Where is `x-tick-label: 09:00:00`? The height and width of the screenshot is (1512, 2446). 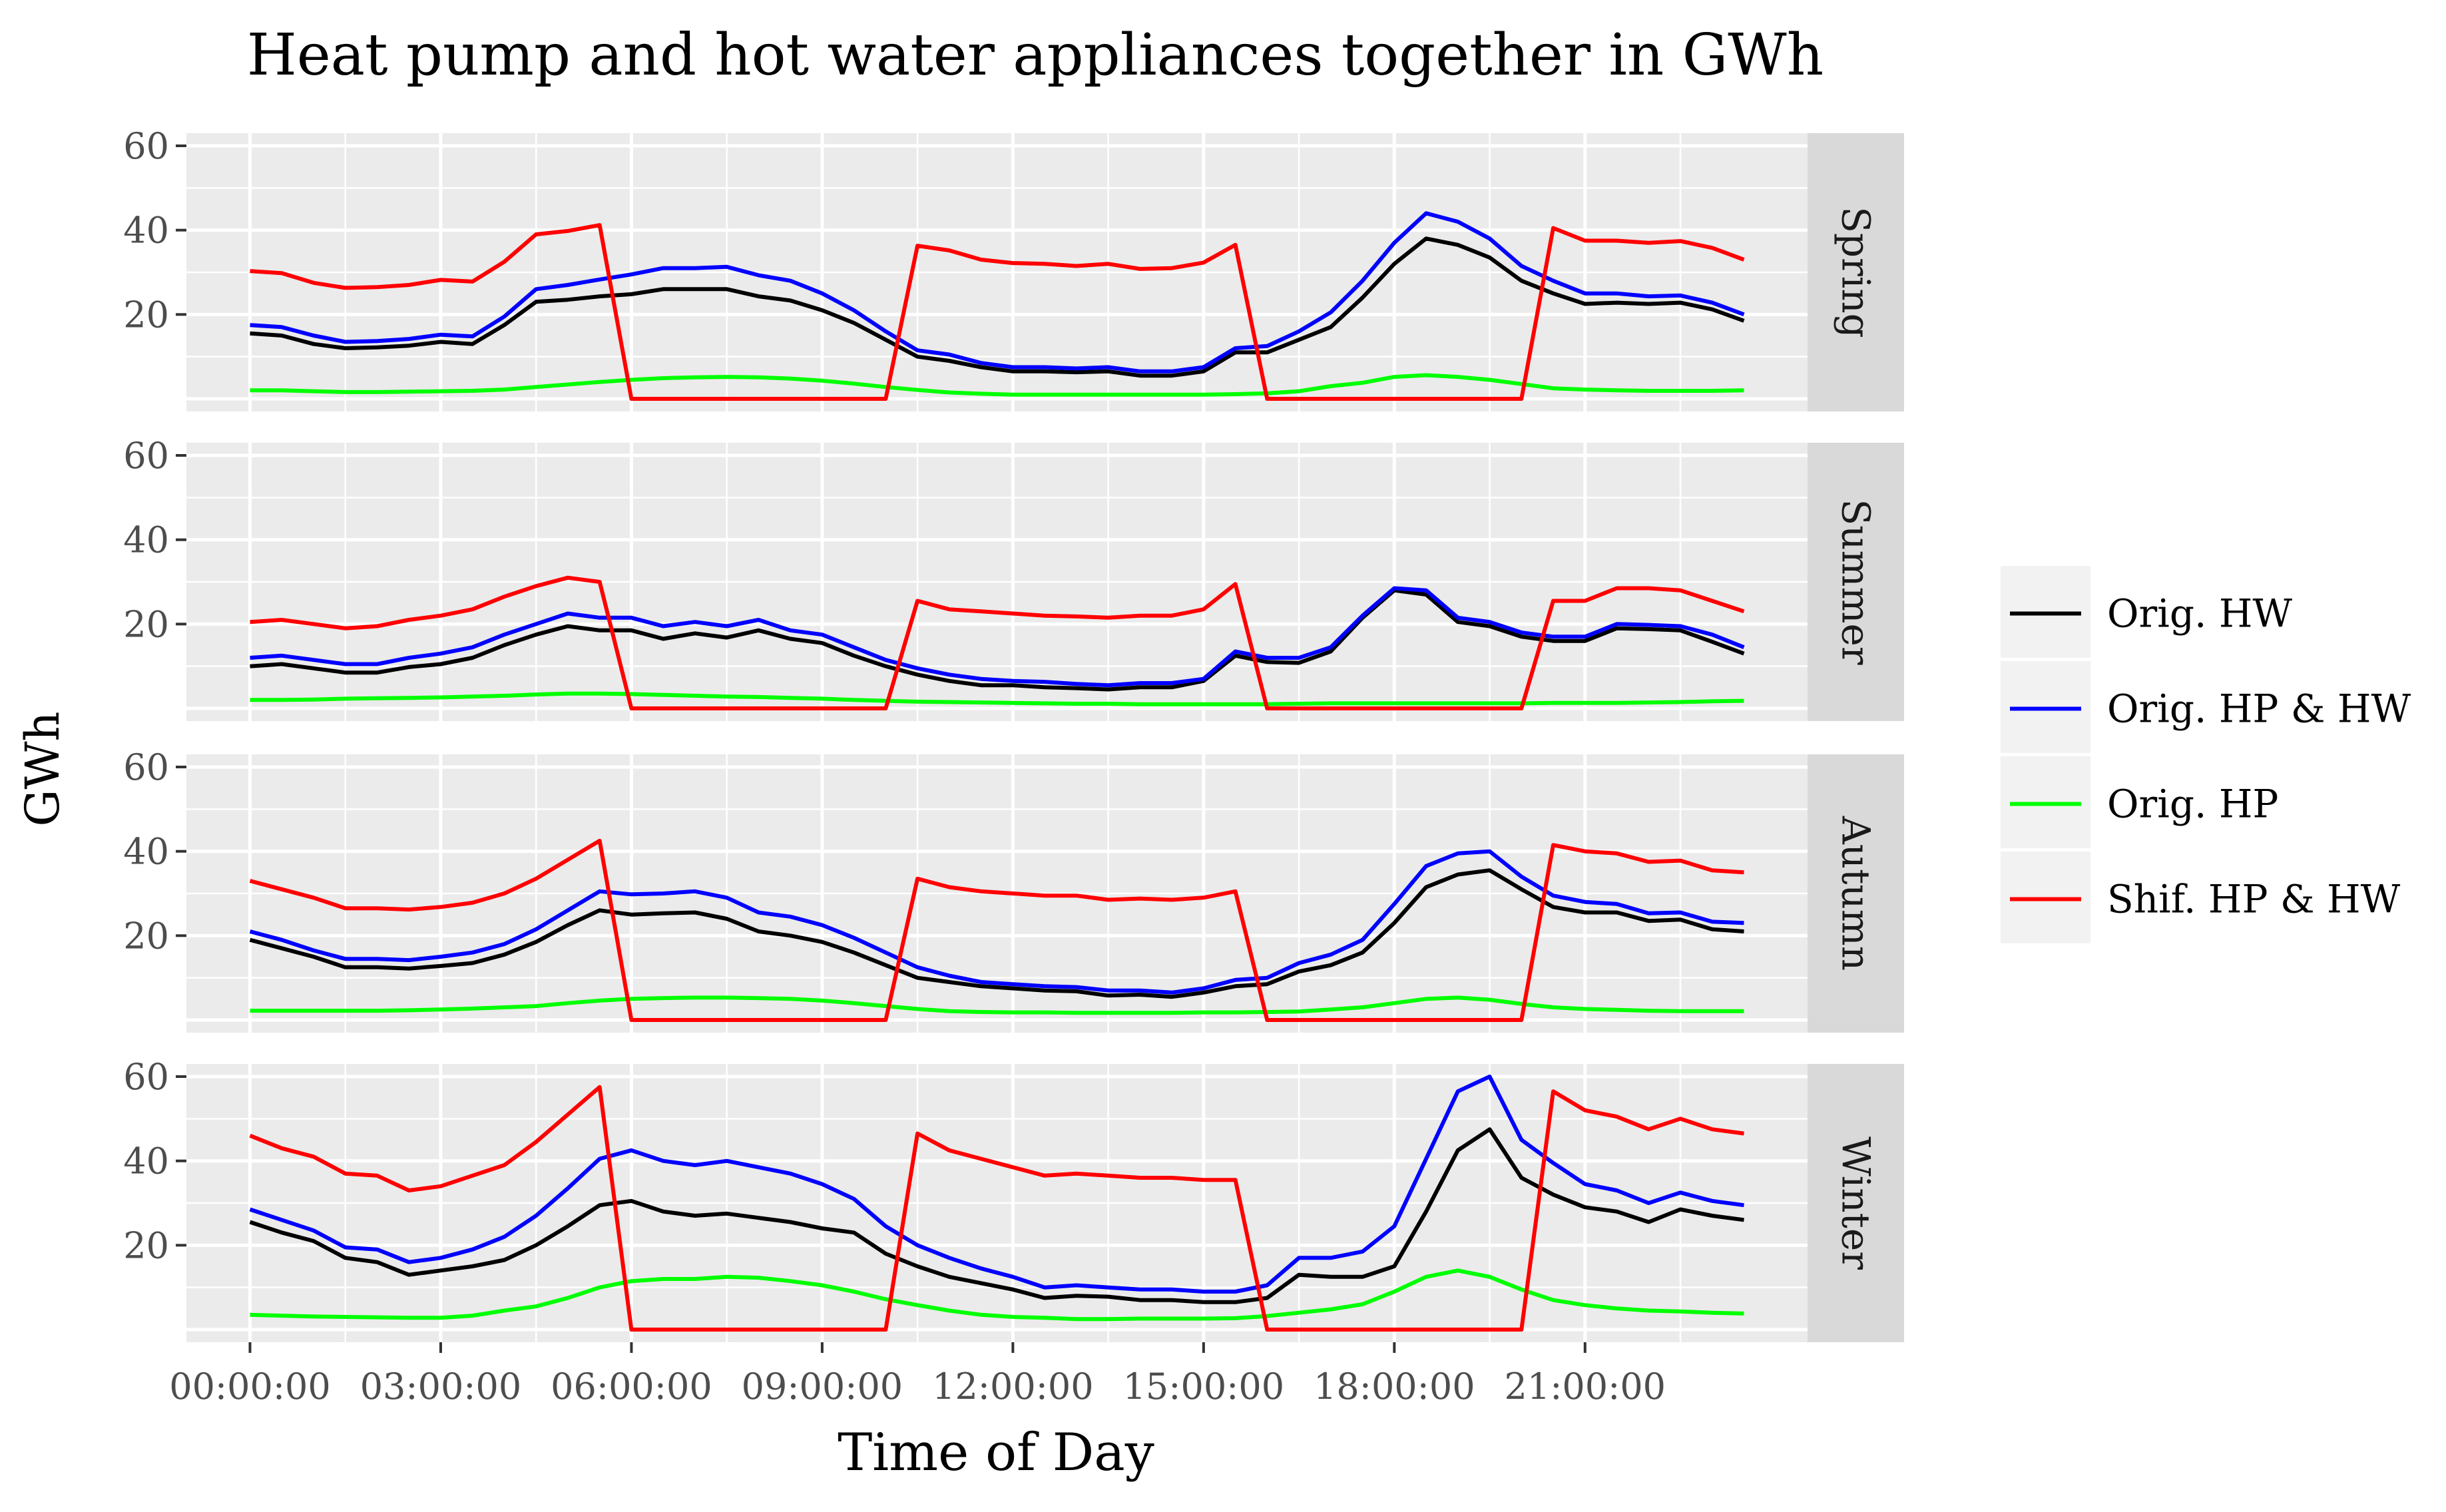
x-tick-label: 09:00:00 is located at coordinates (822, 1386).